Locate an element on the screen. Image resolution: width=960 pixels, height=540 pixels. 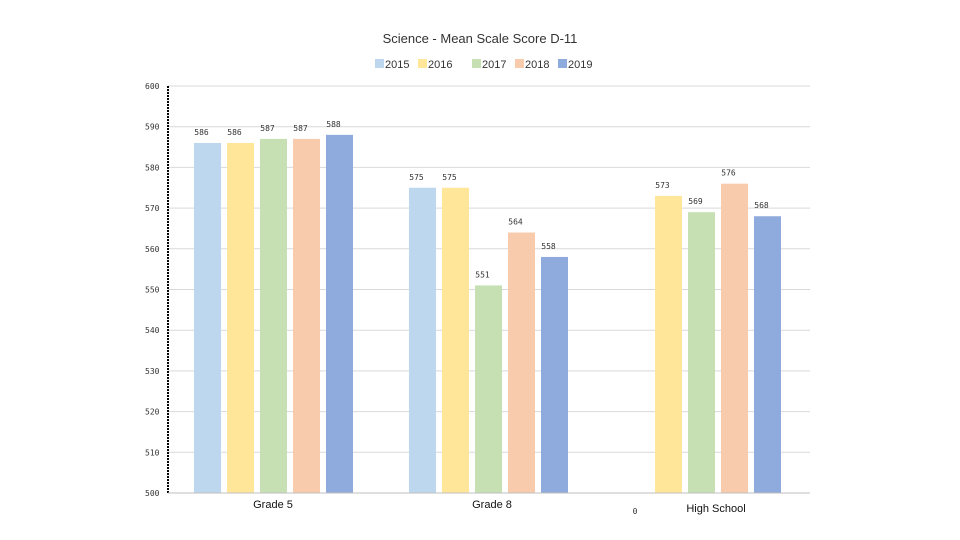
y-tick-label-550: 550 is located at coordinates (152, 290).